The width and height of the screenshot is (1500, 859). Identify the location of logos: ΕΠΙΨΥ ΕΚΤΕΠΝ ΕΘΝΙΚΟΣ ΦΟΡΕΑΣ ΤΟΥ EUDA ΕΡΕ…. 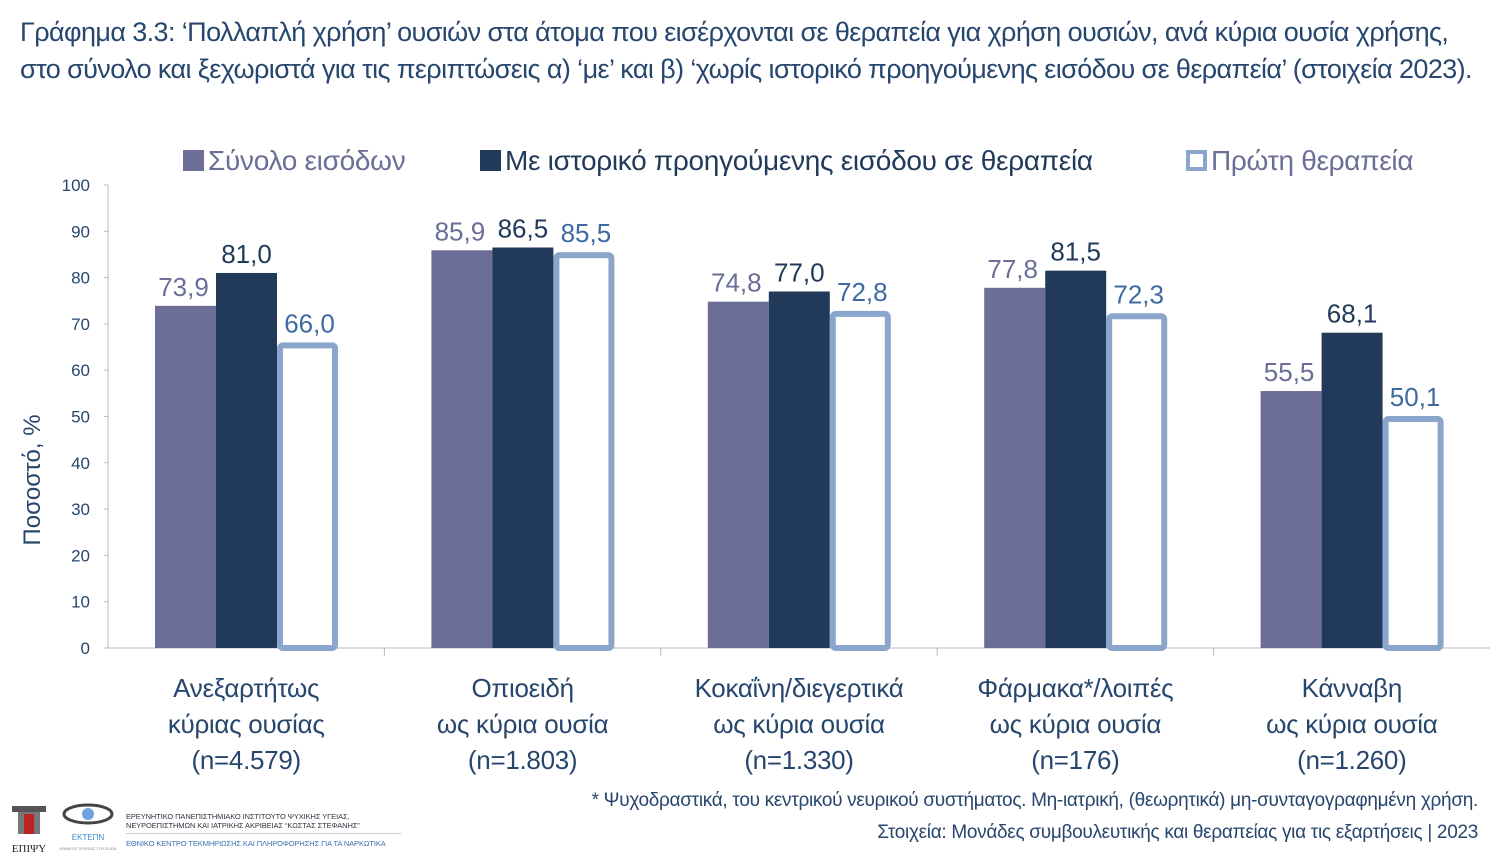
(208, 828).